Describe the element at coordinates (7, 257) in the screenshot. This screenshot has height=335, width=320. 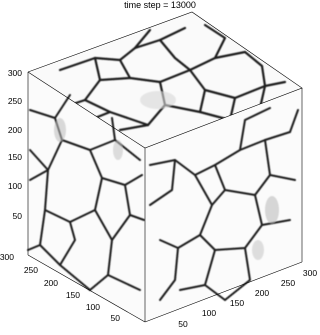
I see `y-tick-label: 300` at that location.